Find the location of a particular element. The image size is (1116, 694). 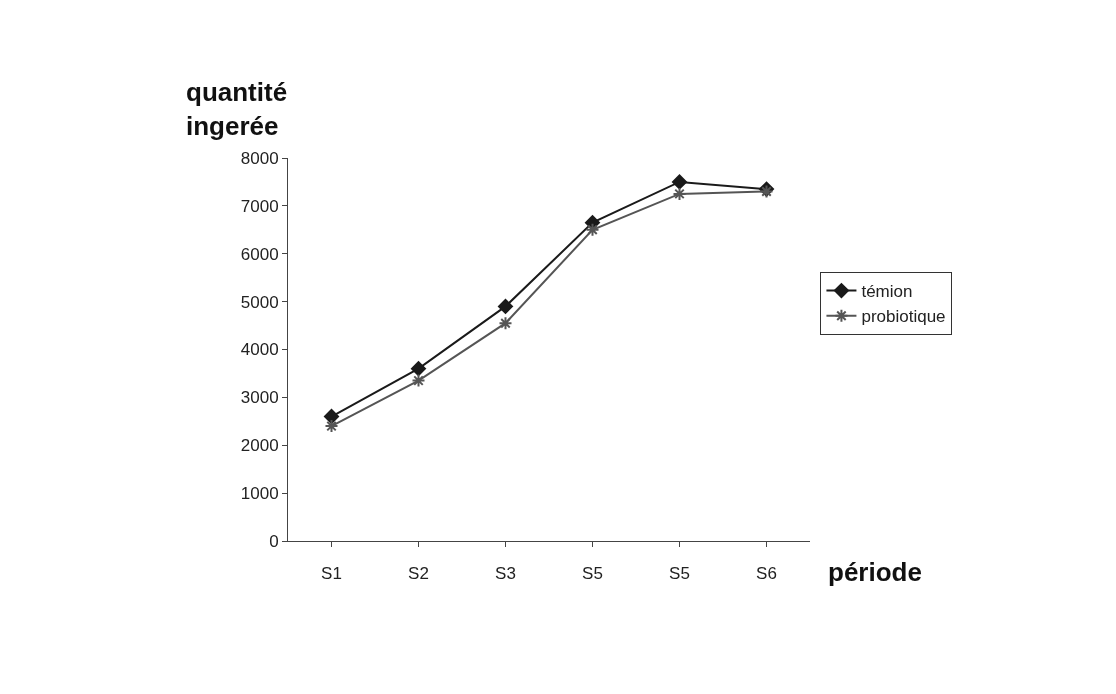

y-axis-title: quantité ingerée is located at coordinates (237, 109).